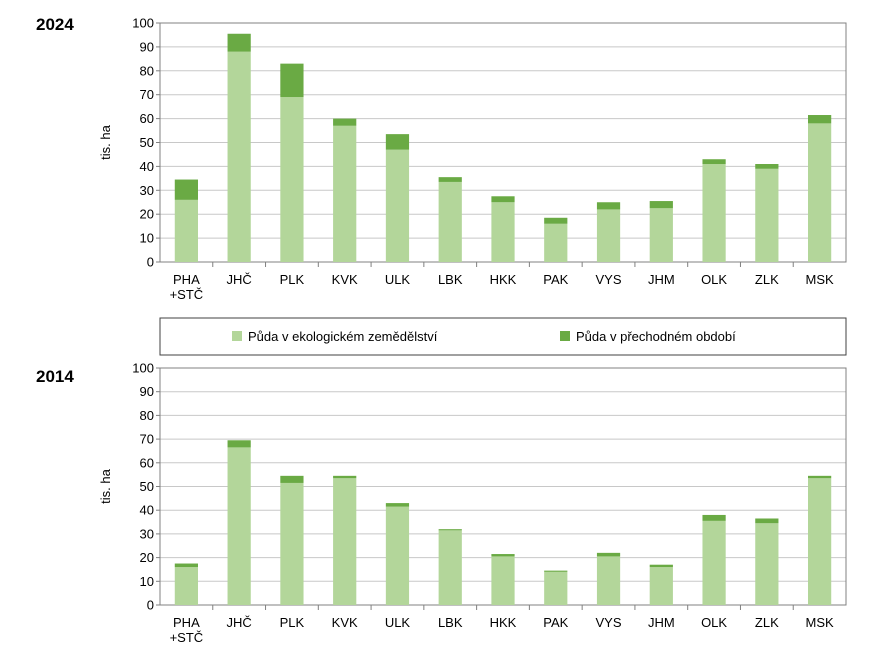 This screenshot has width=886, height=663. What do you see at coordinates (55, 24) in the screenshot?
I see `chart-title-2024: 2024` at bounding box center [55, 24].